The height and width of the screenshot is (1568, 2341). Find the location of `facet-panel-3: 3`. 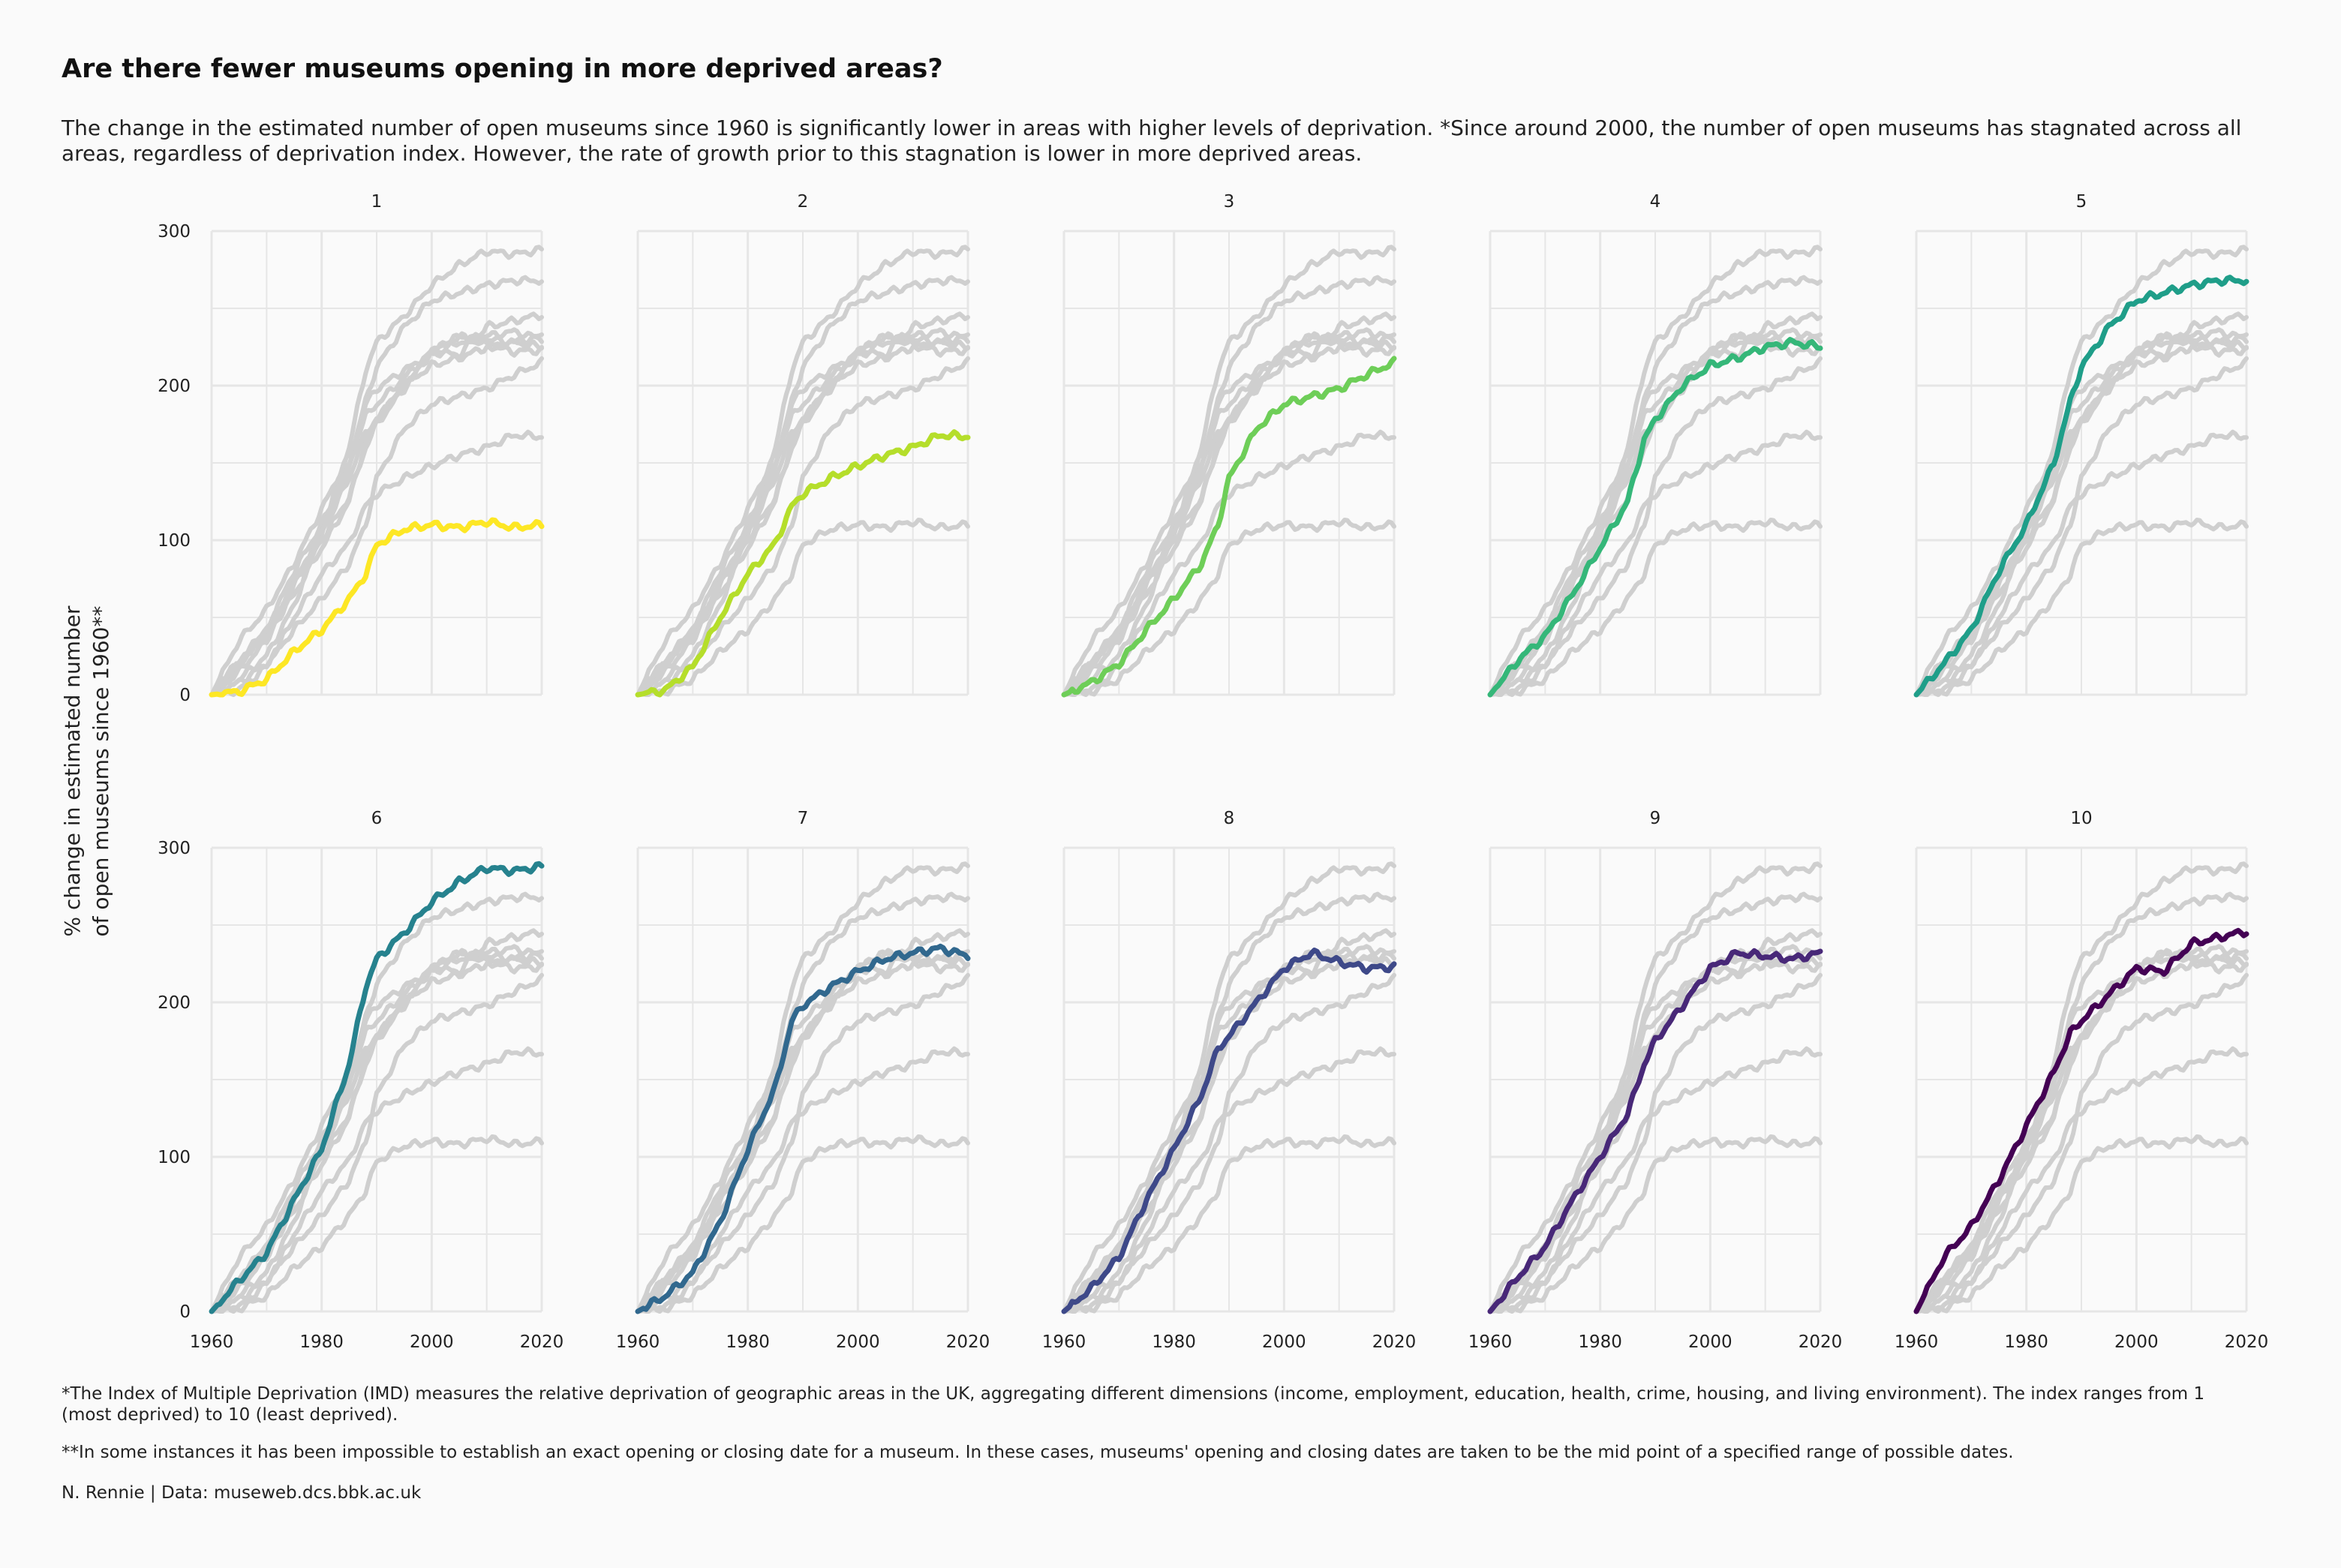

facet-panel-3: 3 is located at coordinates (1229, 445).